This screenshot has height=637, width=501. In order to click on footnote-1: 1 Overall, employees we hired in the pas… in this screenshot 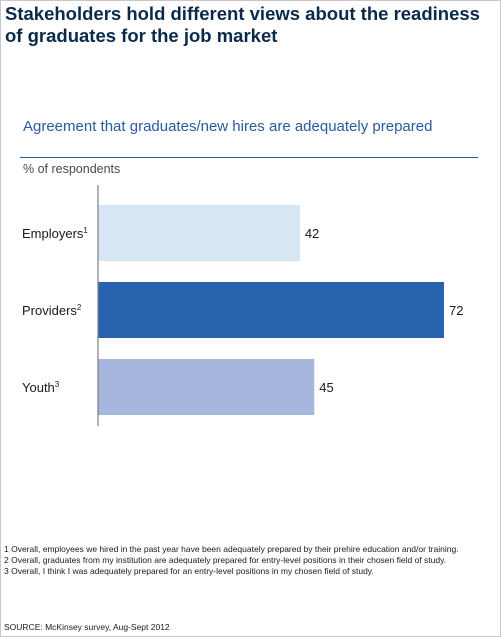, I will do `click(231, 549)`.